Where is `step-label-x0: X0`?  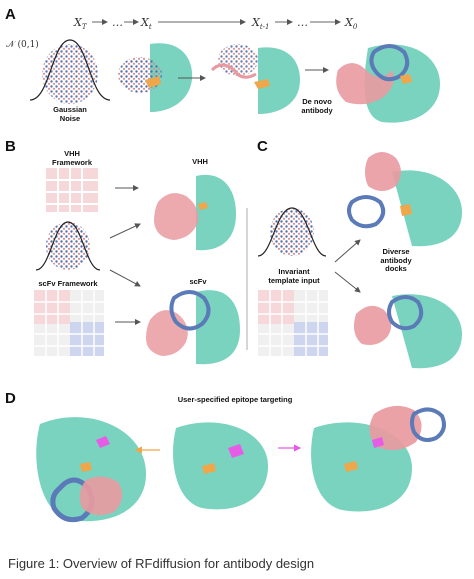
step-label-x0: X0 is located at coordinates (351, 24).